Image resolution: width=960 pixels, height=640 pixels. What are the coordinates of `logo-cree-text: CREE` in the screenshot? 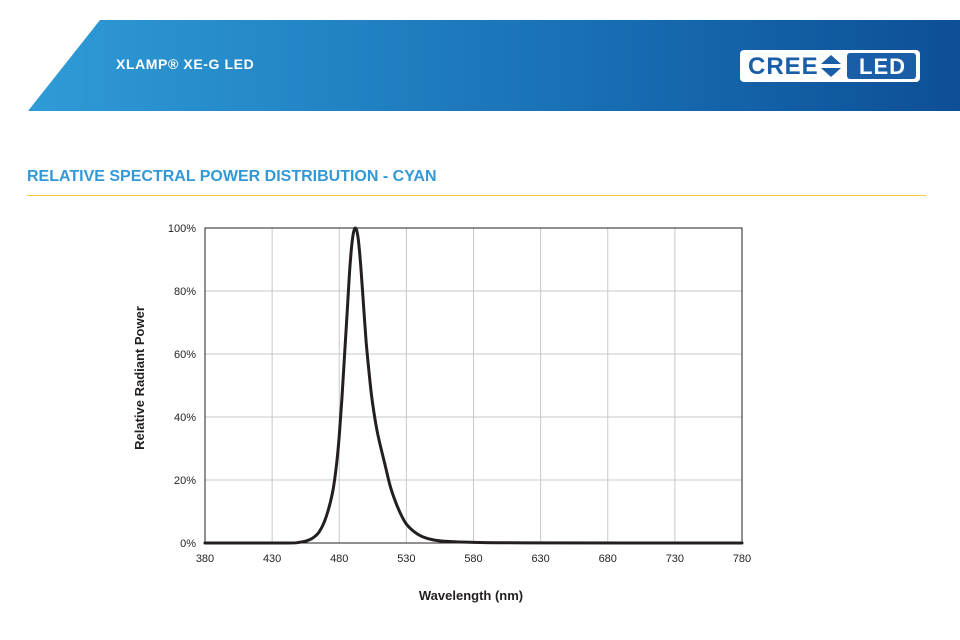 It's located at (783, 66).